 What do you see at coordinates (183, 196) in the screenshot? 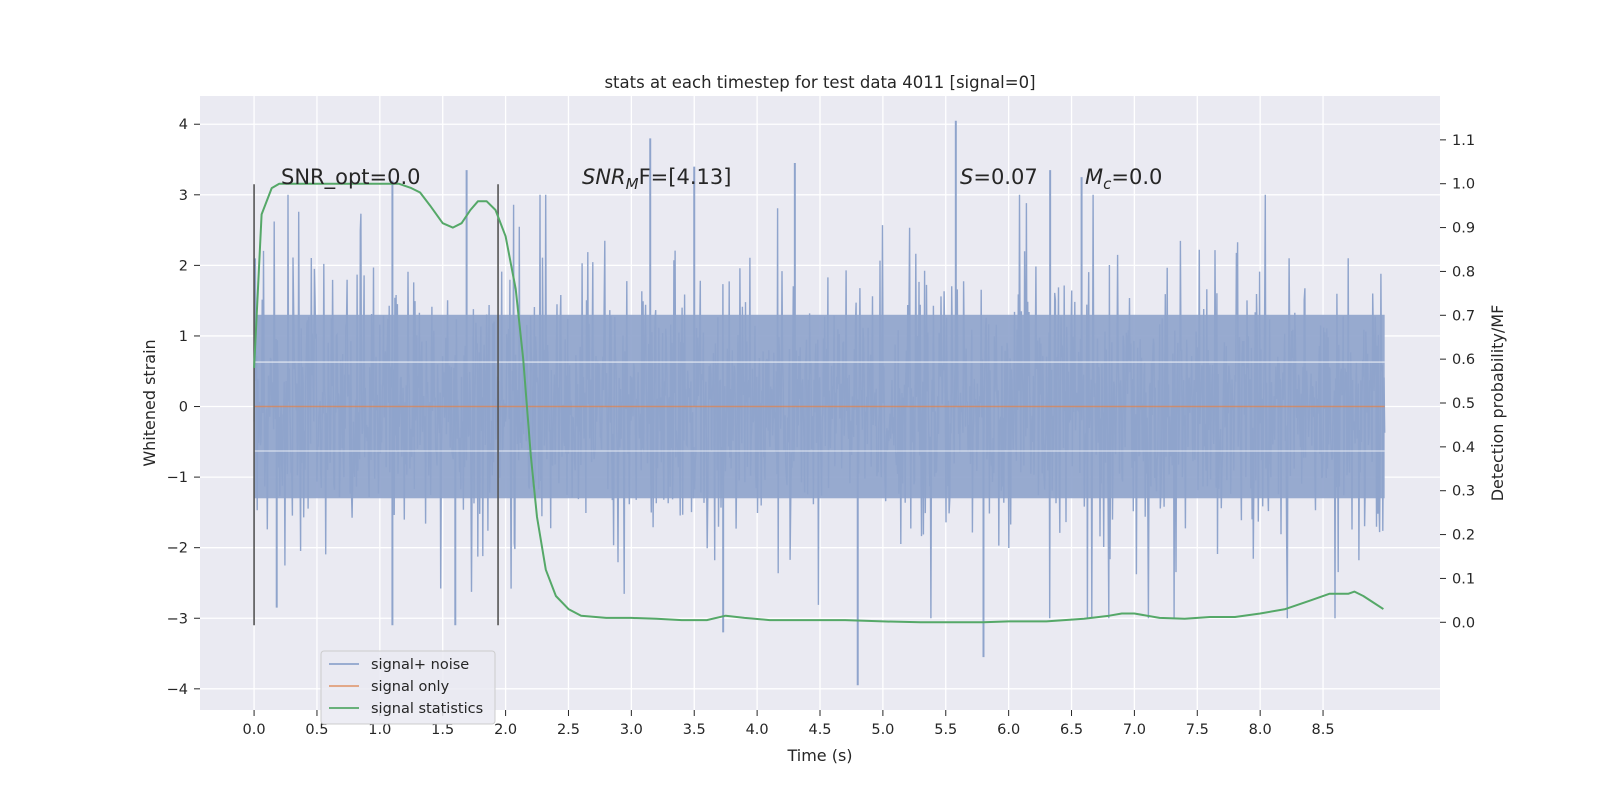
I see `y-left-tick-label: 3` at bounding box center [183, 196].